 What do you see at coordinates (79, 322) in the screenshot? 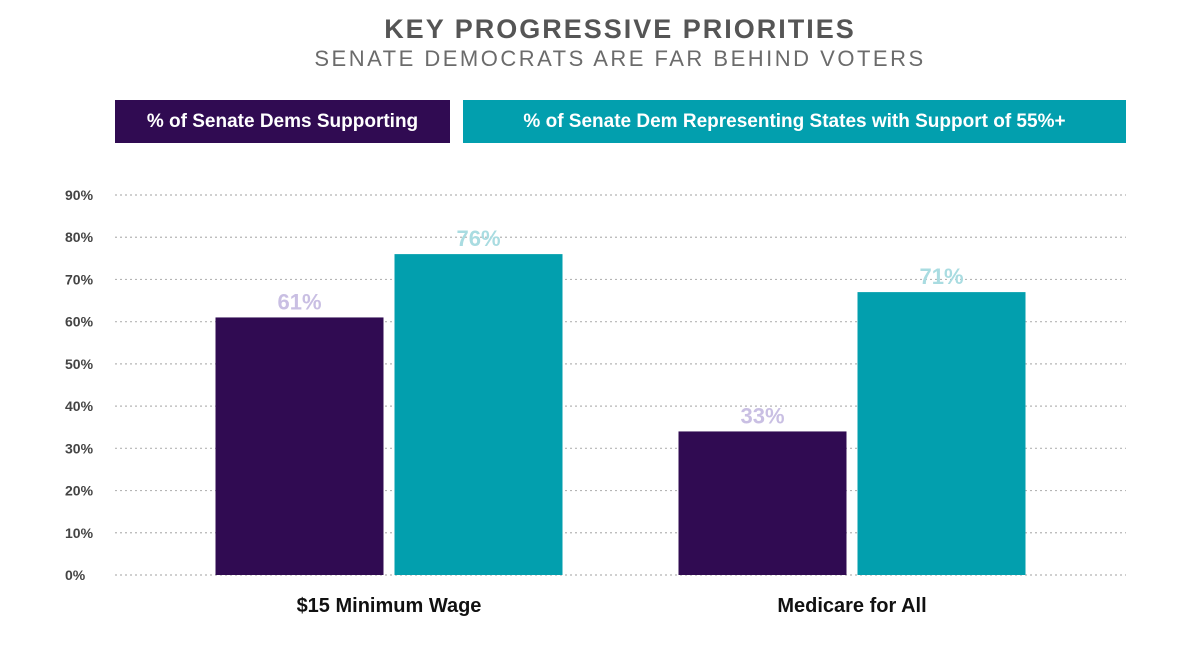
I see `y-tick-label: 60%` at bounding box center [79, 322].